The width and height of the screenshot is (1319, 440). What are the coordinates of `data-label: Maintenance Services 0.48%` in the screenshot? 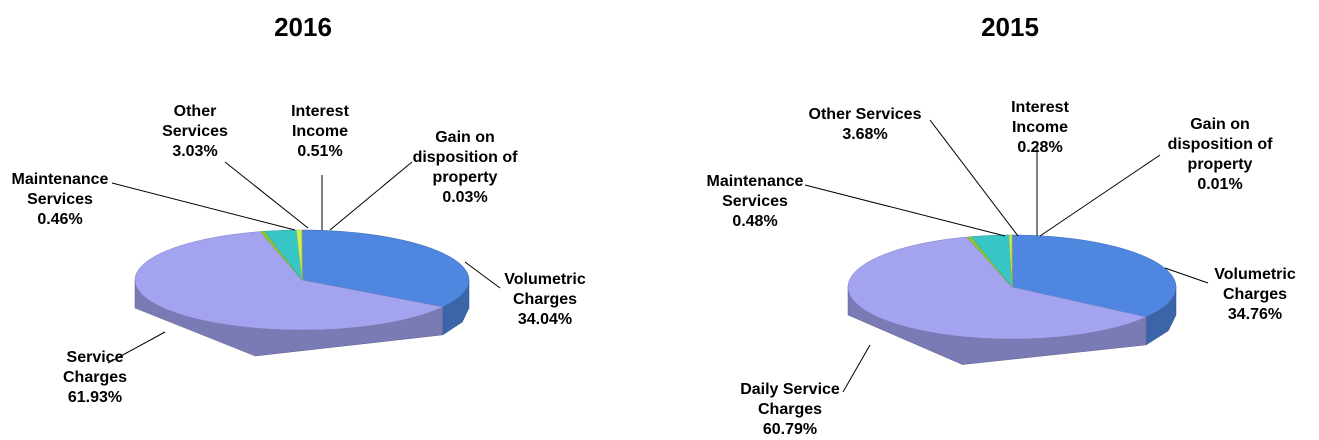 It's located at (755, 202).